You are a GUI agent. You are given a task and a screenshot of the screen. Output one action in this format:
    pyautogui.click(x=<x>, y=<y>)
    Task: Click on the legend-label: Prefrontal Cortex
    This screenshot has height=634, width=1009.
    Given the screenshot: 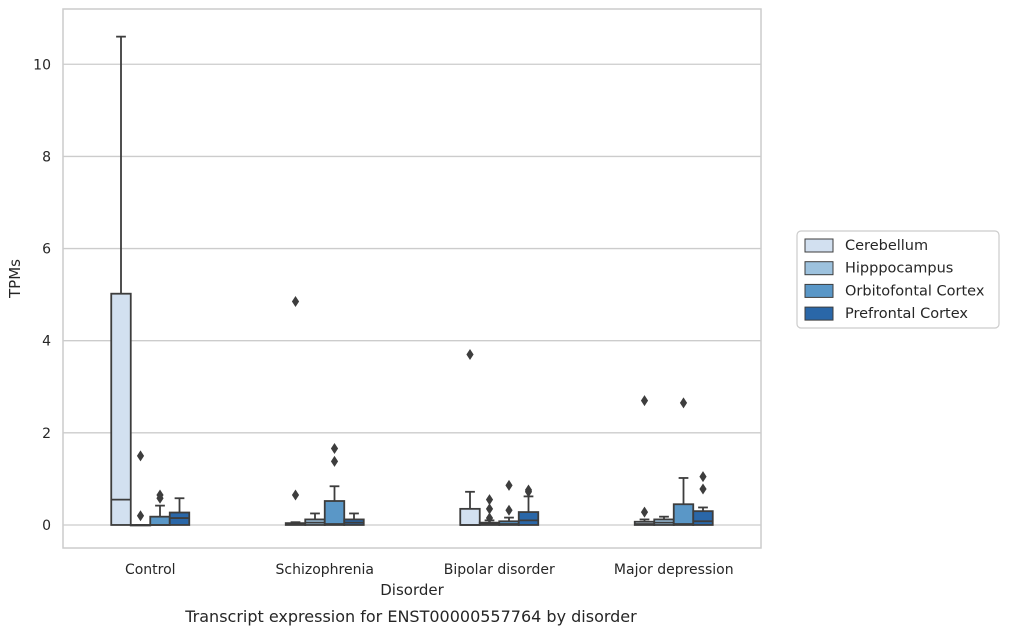 What is the action you would take?
    pyautogui.click(x=906, y=314)
    